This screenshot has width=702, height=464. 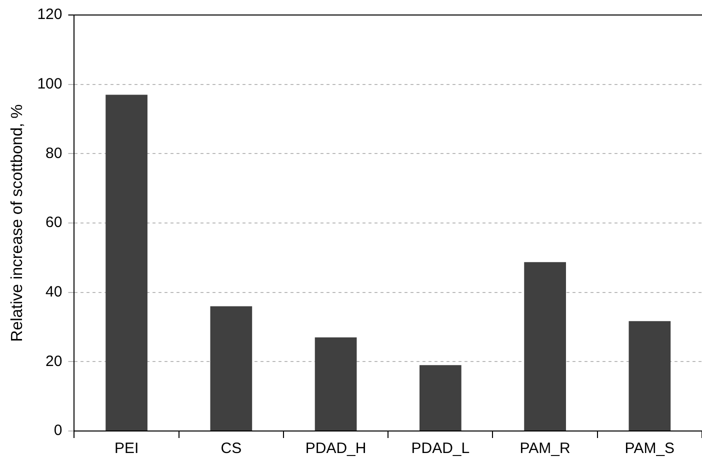 I want to click on y-tick-label: 0, so click(x=58, y=431).